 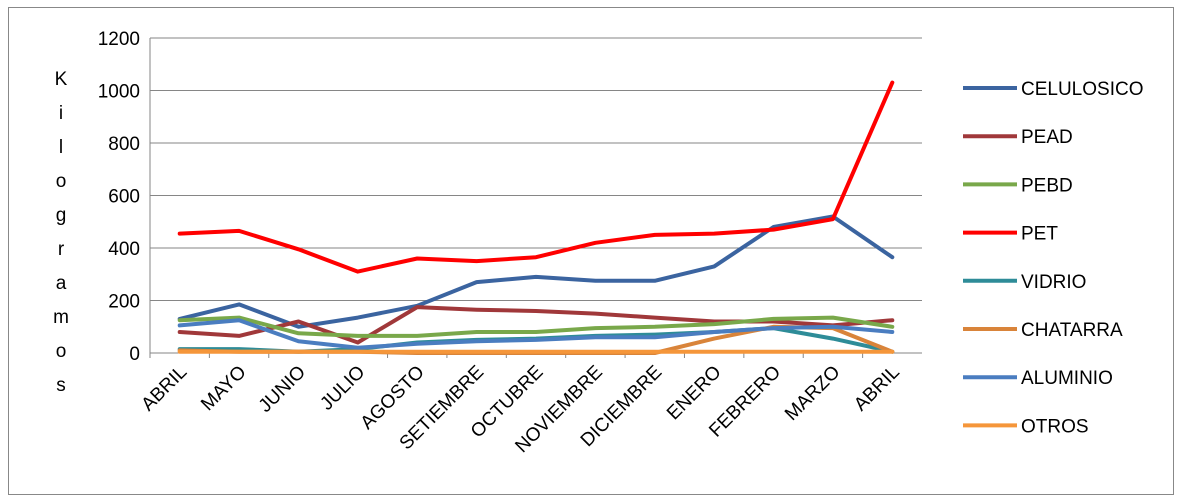 What do you see at coordinates (61, 215) in the screenshot?
I see `y-axis-label-char: g` at bounding box center [61, 215].